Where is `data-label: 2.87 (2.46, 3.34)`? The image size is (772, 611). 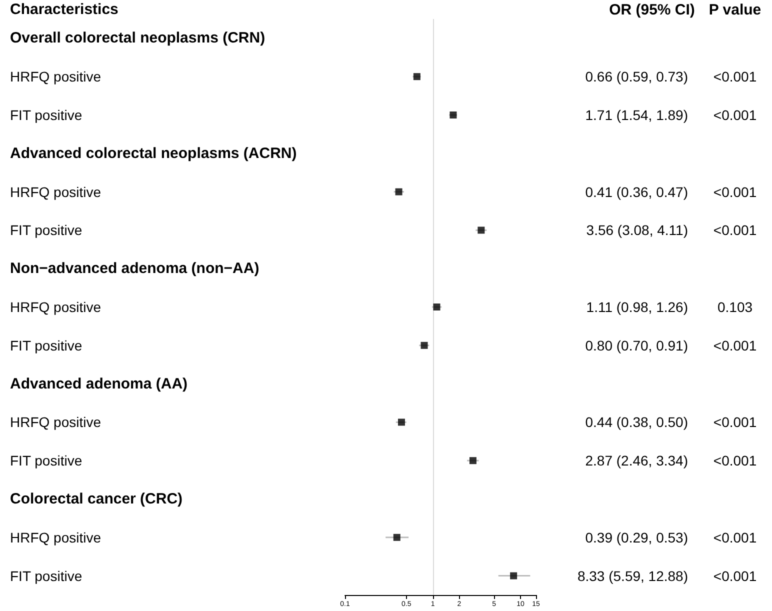
data-label: 2.87 (2.46, 3.34) is located at coordinates (636, 460).